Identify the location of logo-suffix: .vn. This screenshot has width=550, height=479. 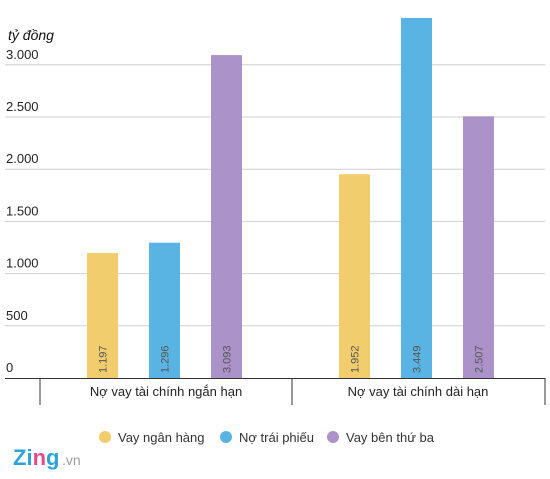
(71, 460).